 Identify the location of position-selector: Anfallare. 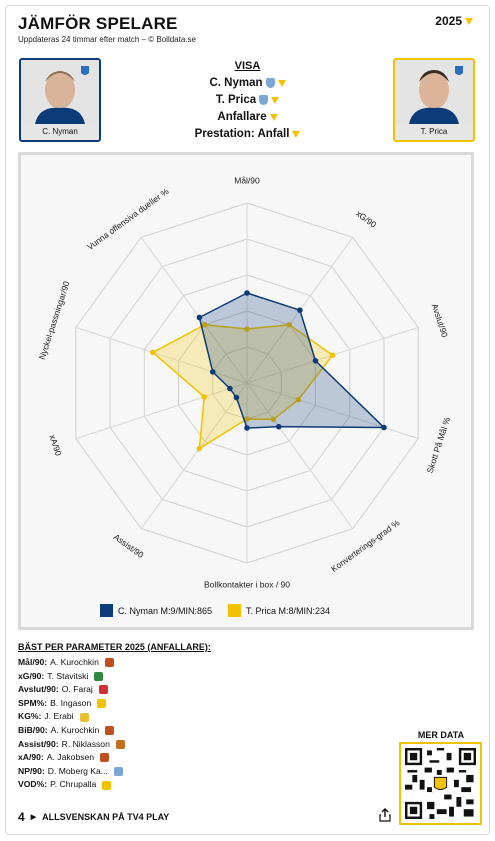
(247, 117).